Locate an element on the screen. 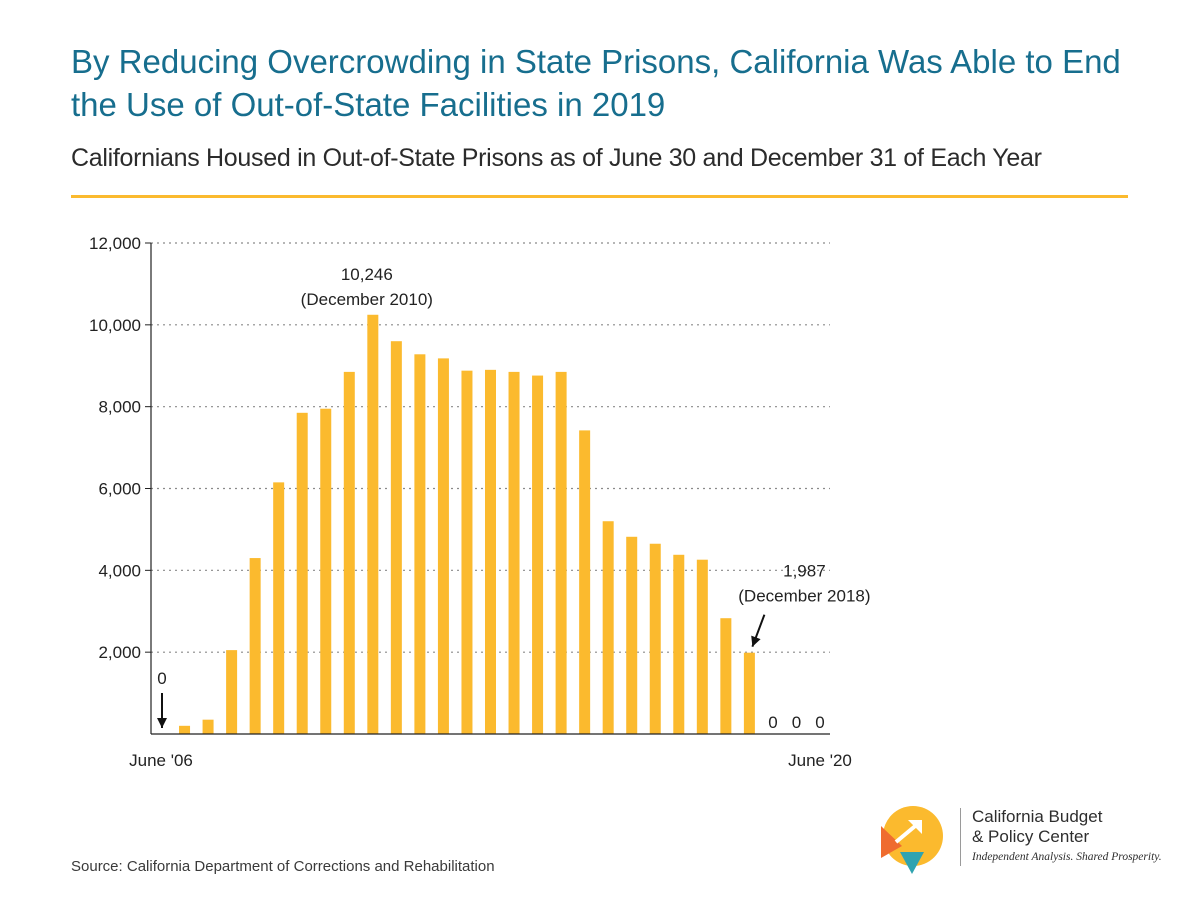 The width and height of the screenshot is (1200, 900). x-start-label: June '06 is located at coordinates (161, 760).